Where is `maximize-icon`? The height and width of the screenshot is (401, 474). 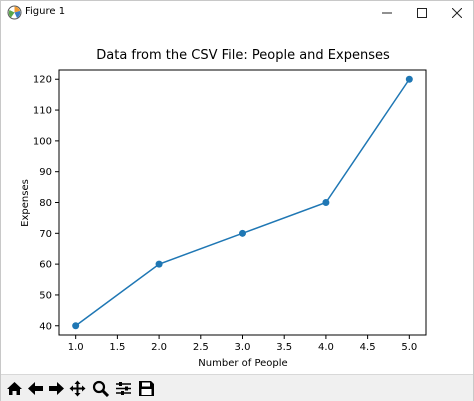
maximize-icon is located at coordinates (422, 13).